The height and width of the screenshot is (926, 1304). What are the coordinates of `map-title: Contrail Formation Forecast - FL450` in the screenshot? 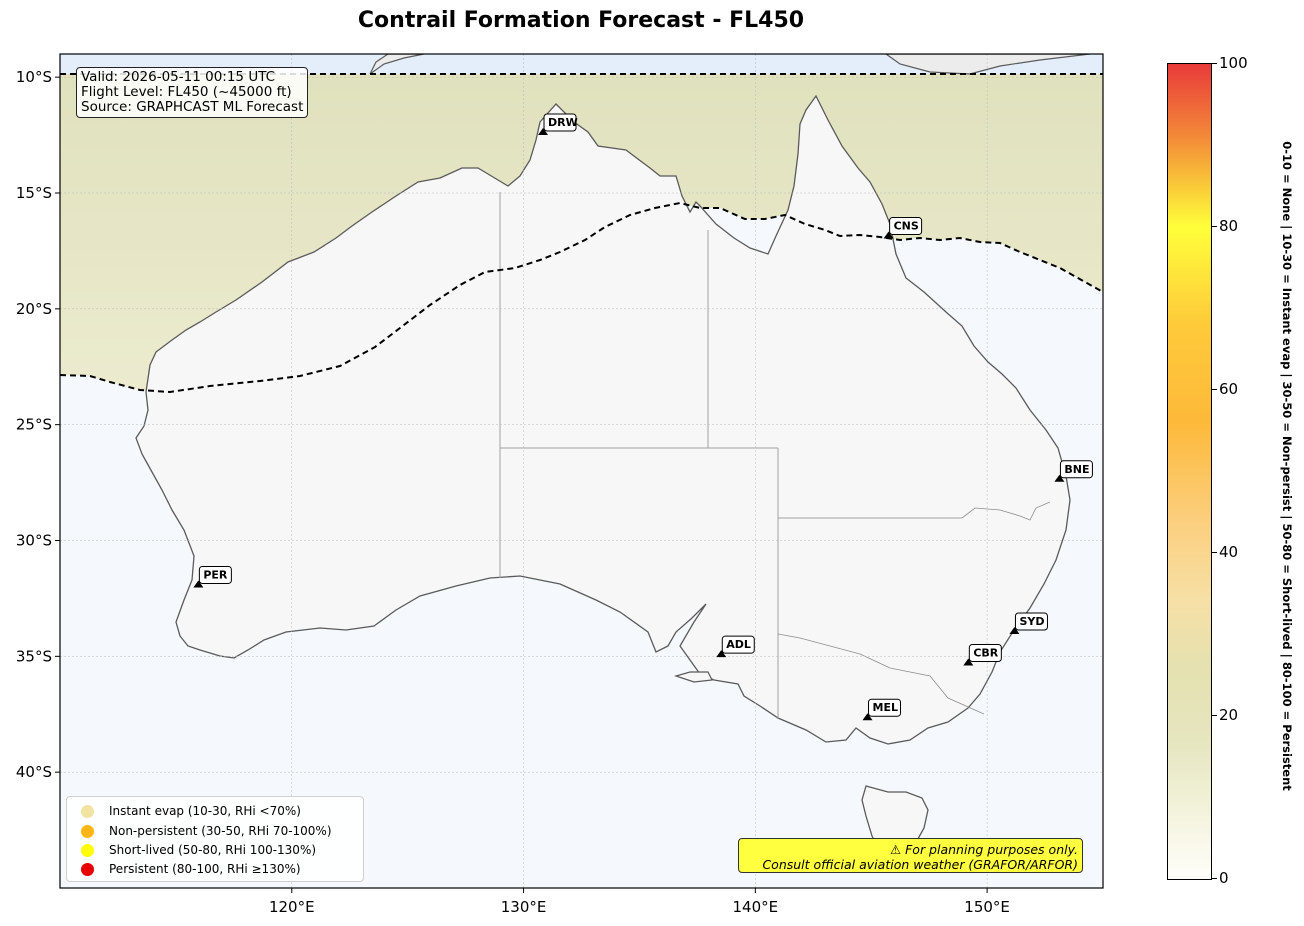 It's located at (581, 20).